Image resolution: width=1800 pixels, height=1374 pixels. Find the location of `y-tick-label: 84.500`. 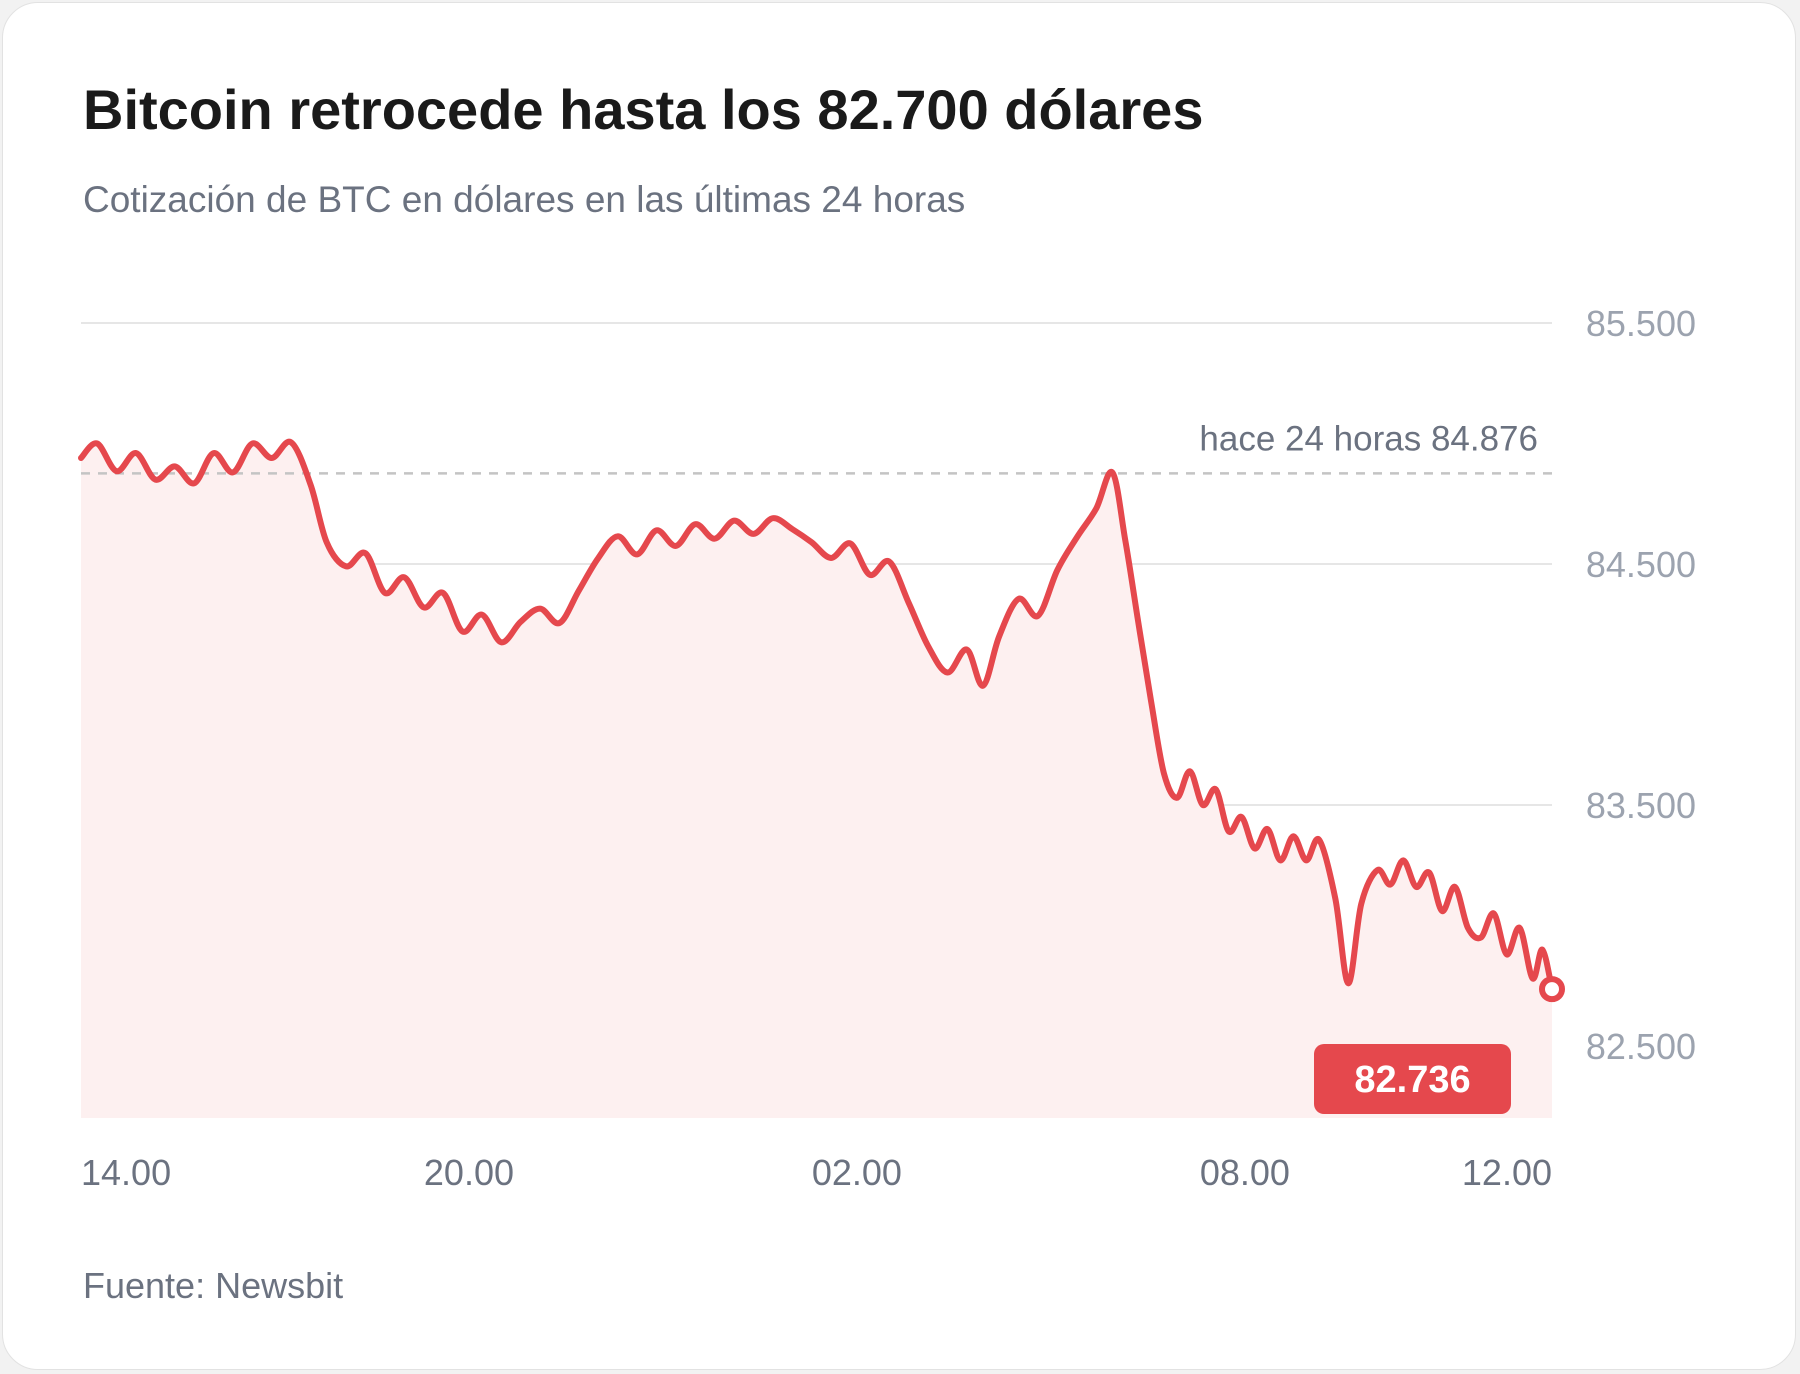

y-tick-label: 84.500 is located at coordinates (1641, 564).